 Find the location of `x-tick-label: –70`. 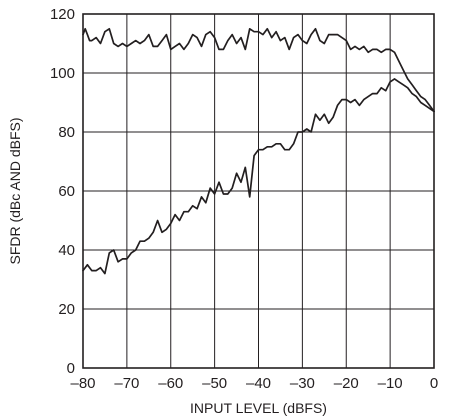

x-tick-label: –70 is located at coordinates (126, 383).